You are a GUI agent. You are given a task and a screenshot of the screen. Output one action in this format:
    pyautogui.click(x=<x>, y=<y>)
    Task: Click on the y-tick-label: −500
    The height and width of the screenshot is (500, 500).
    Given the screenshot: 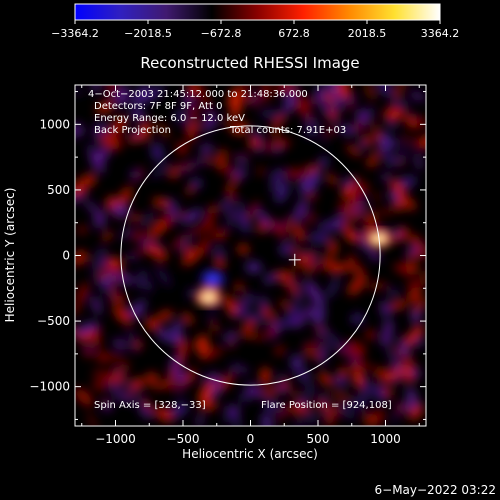 What is the action you would take?
    pyautogui.click(x=53, y=321)
    